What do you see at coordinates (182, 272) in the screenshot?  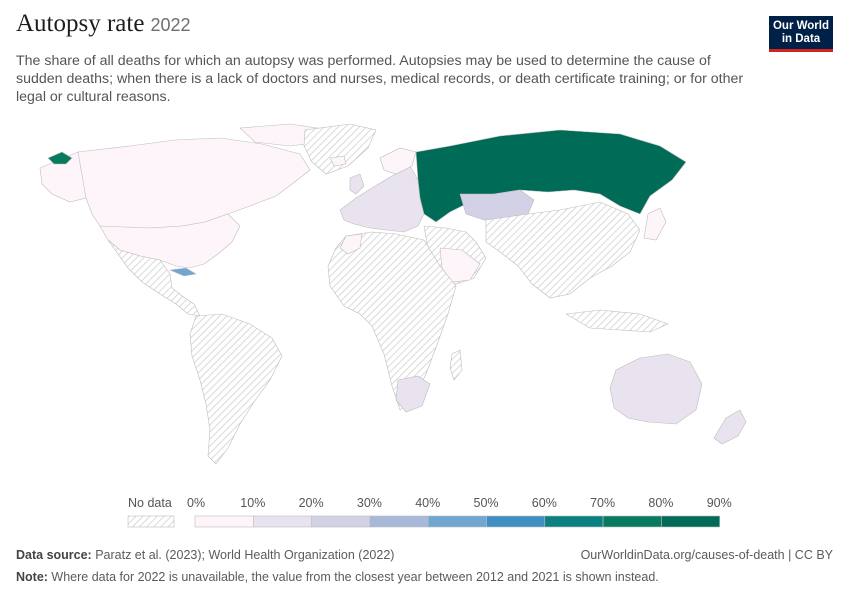 I see `country-cuba` at bounding box center [182, 272].